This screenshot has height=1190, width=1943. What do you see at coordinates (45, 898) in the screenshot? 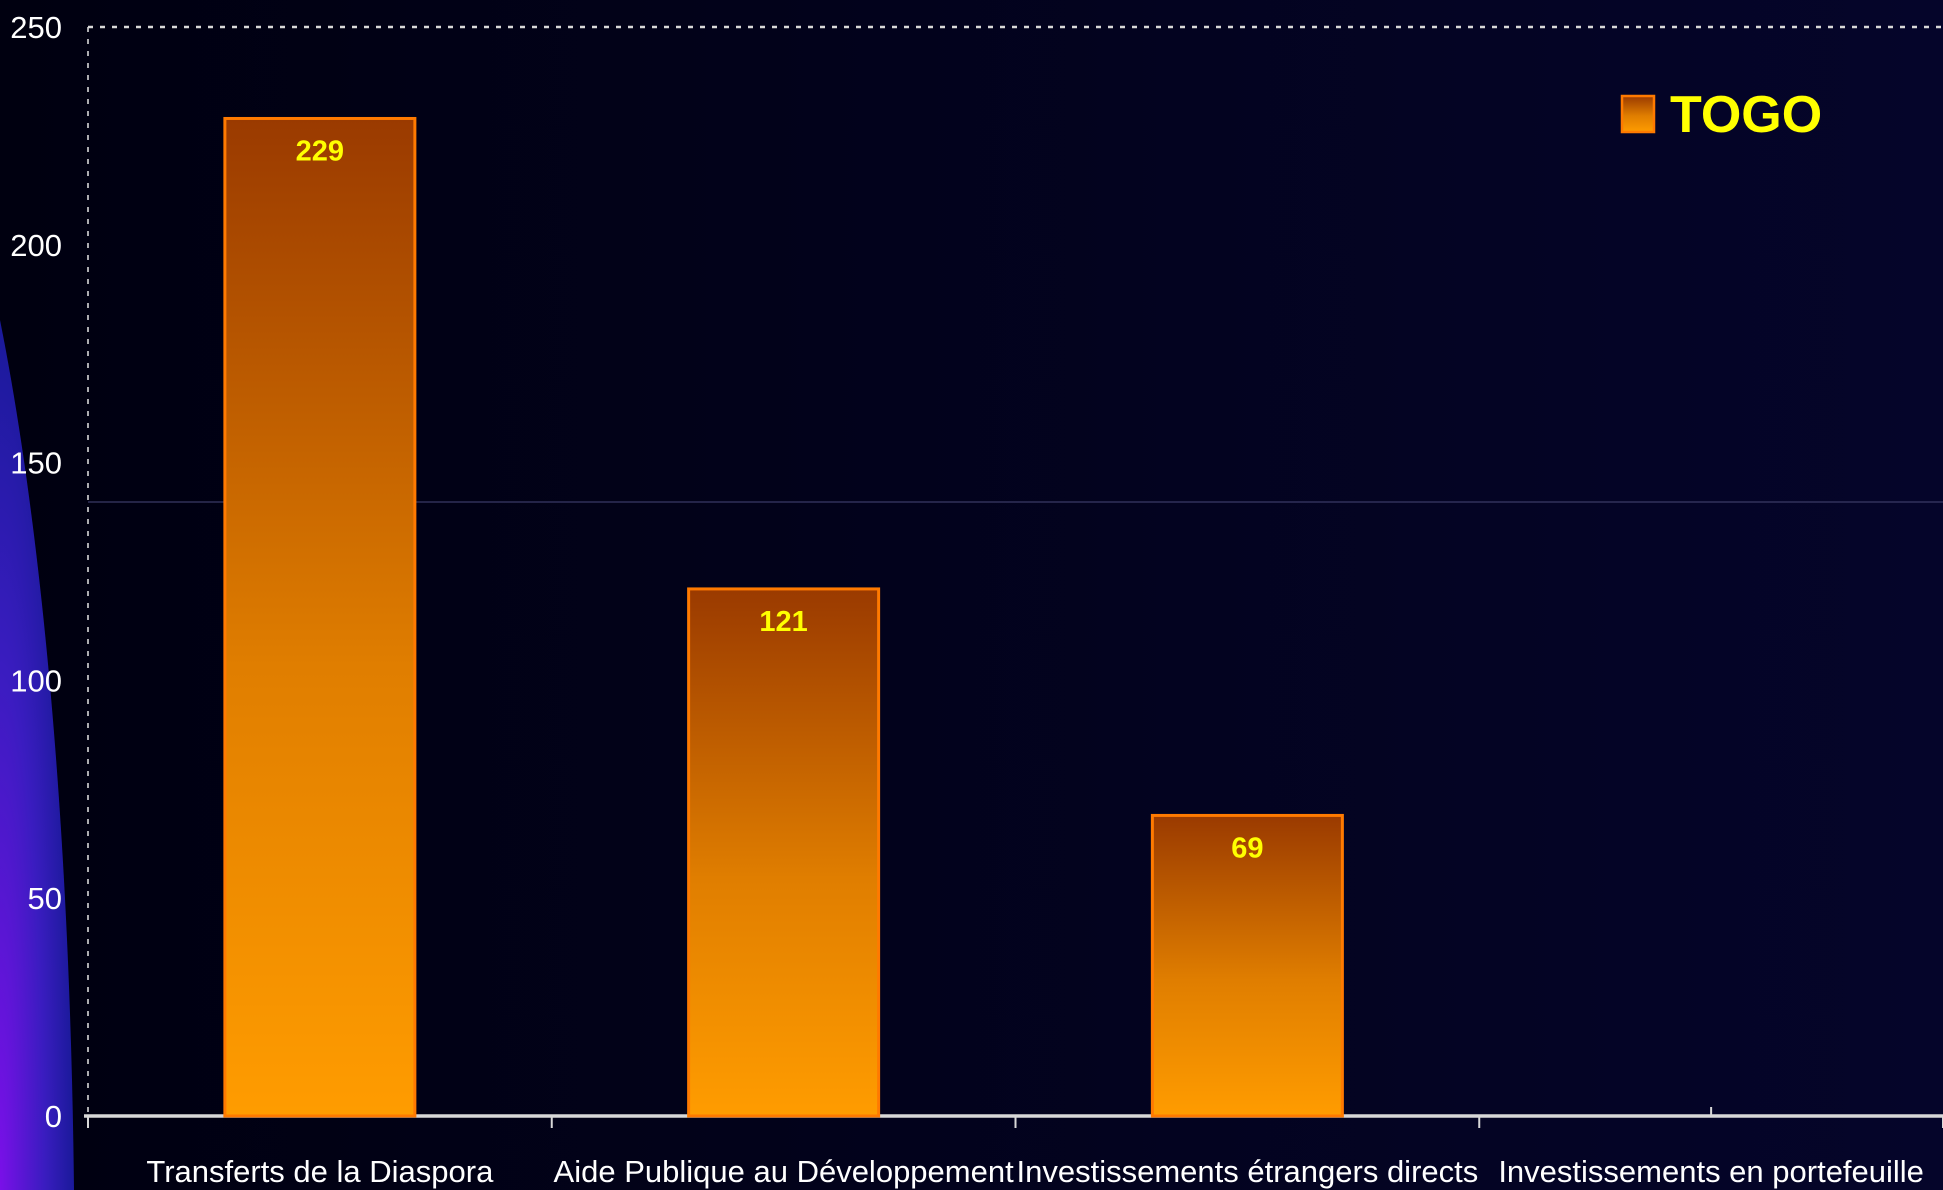
I see `y-tick-label: 50` at bounding box center [45, 898].